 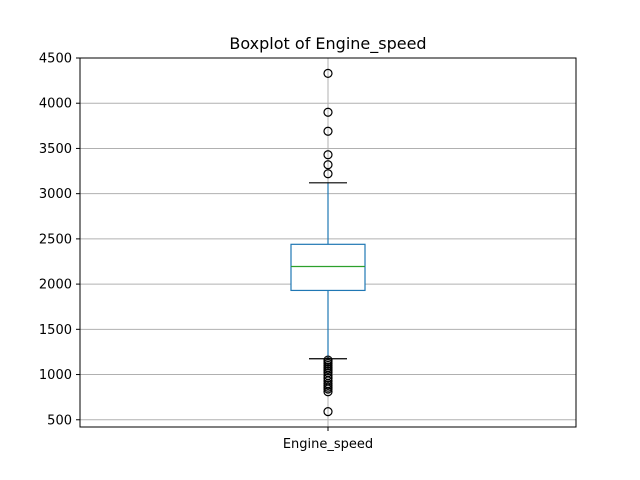 What do you see at coordinates (55, 330) in the screenshot?
I see `y-tick-label: 1500` at bounding box center [55, 330].